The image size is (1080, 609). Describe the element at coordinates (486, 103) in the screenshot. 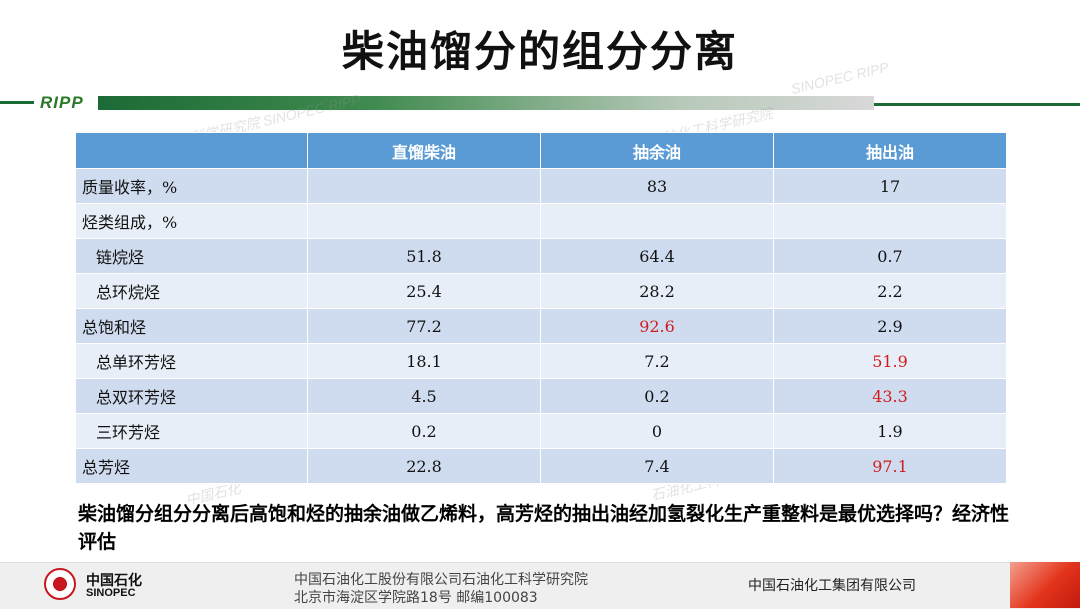

I see `header-gradient-band` at that location.